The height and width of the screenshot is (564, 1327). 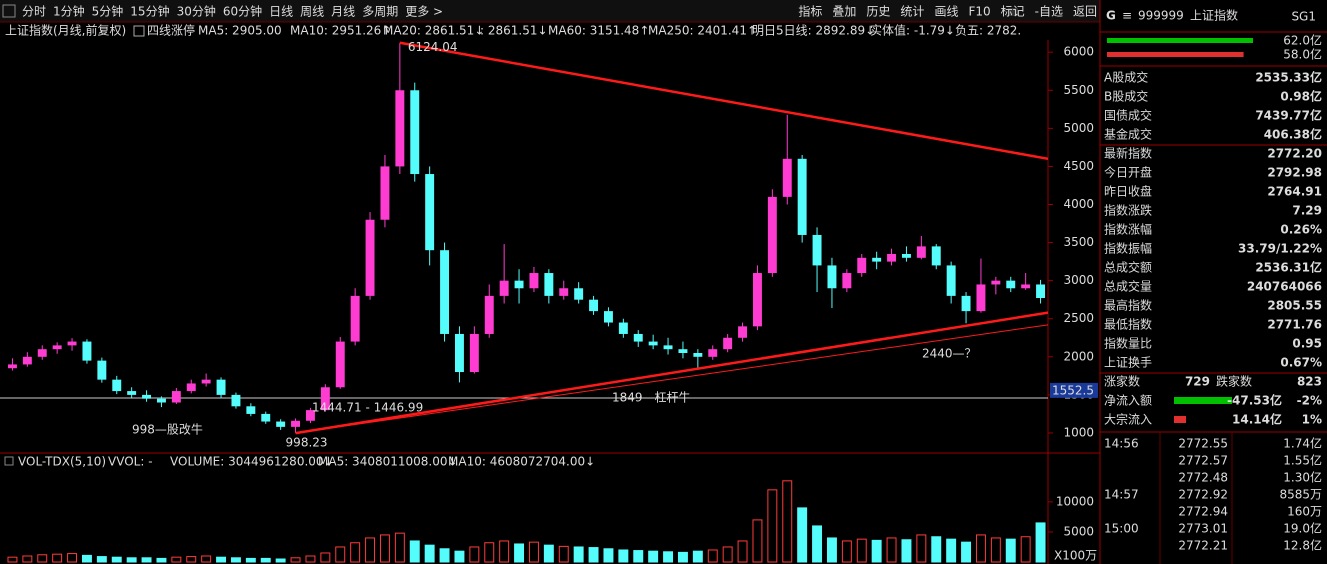 I want to click on period-tab: 1分钟, so click(x=69, y=11).